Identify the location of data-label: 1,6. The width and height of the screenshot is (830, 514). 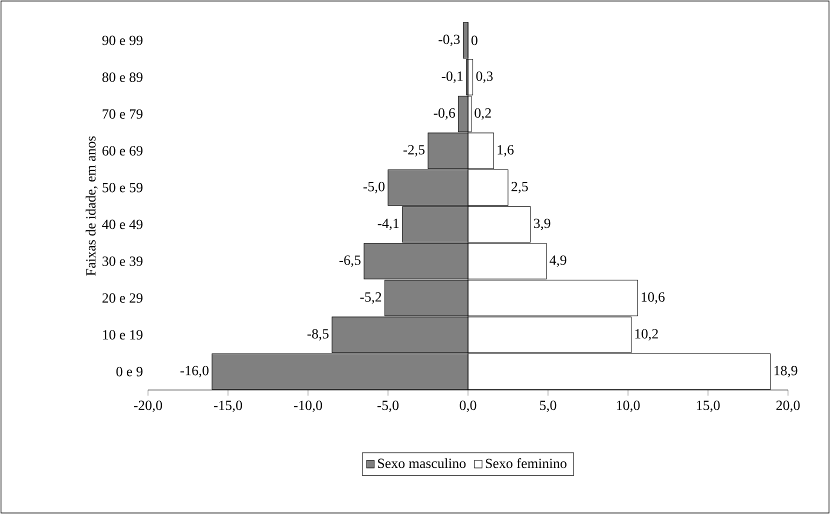
(506, 151).